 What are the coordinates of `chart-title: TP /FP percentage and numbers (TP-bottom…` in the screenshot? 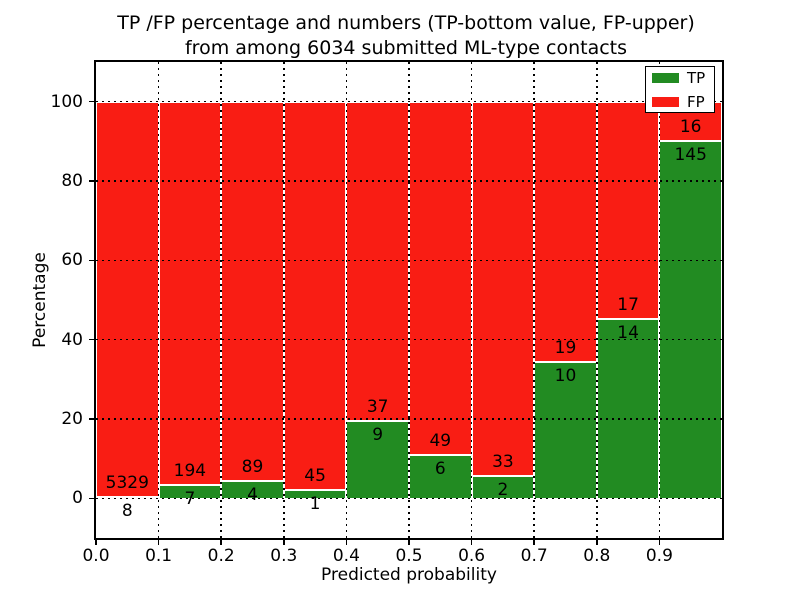 It's located at (406, 36).